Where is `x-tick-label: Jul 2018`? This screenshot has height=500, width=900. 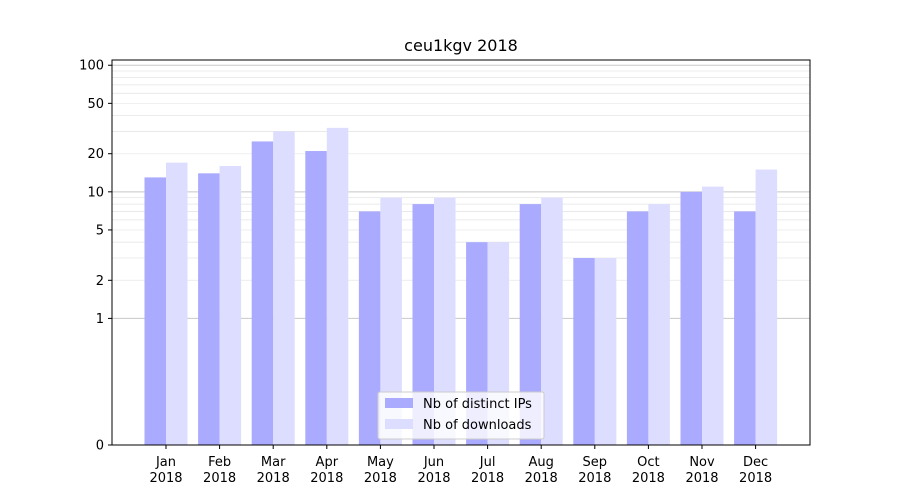 x-tick-label: Jul 2018 is located at coordinates (487, 470).